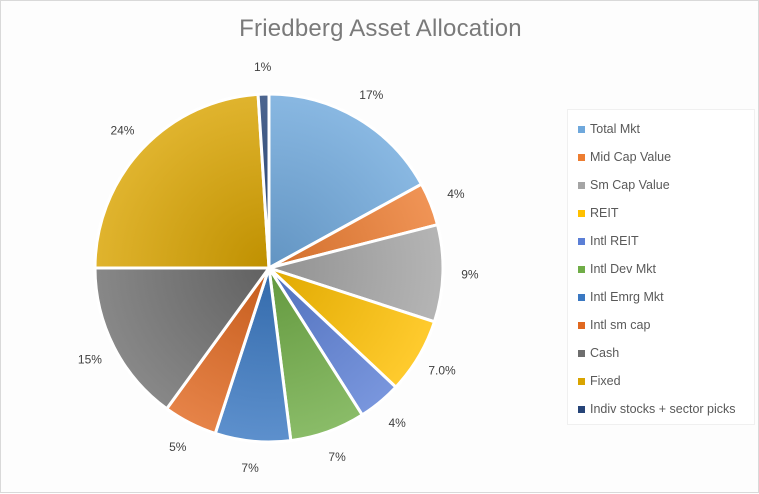 The image size is (759, 494). Describe the element at coordinates (620, 325) in the screenshot. I see `legend-label: Intl sm cap` at that location.